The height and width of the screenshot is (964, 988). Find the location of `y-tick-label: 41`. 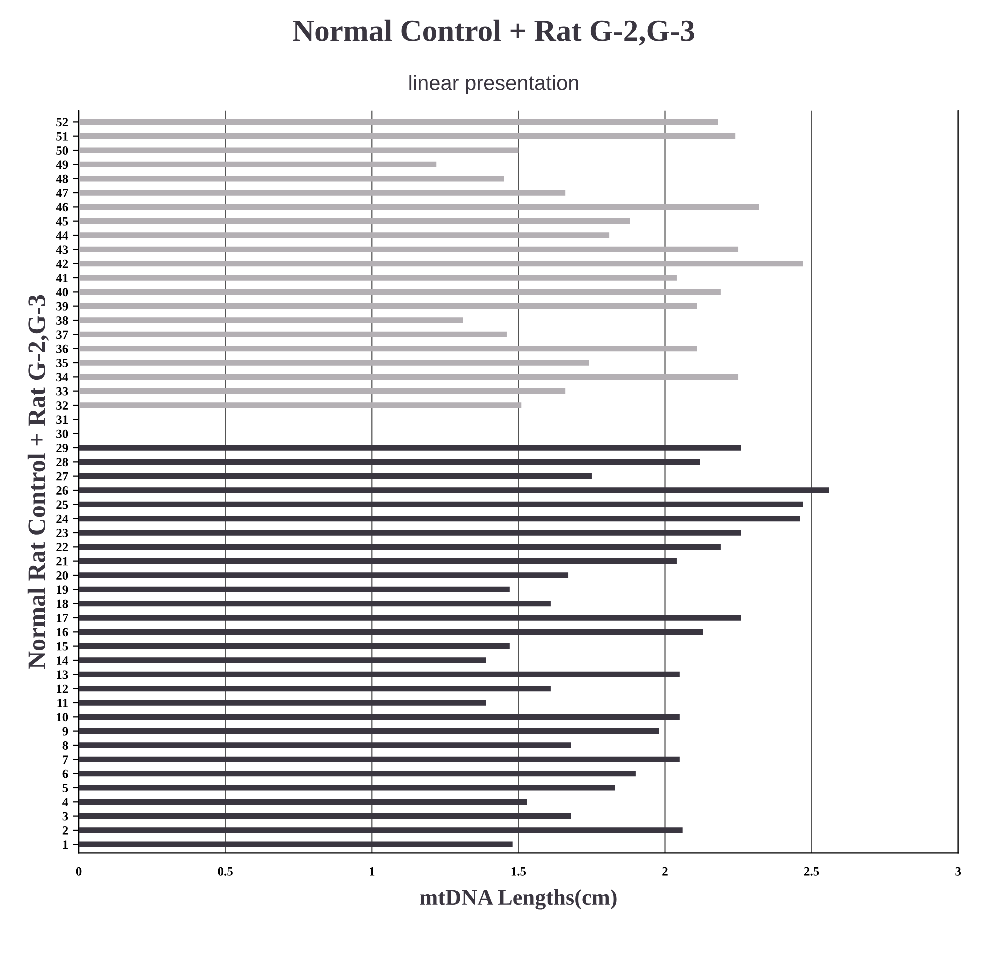

y-tick-label: 41 is located at coordinates (62, 278).